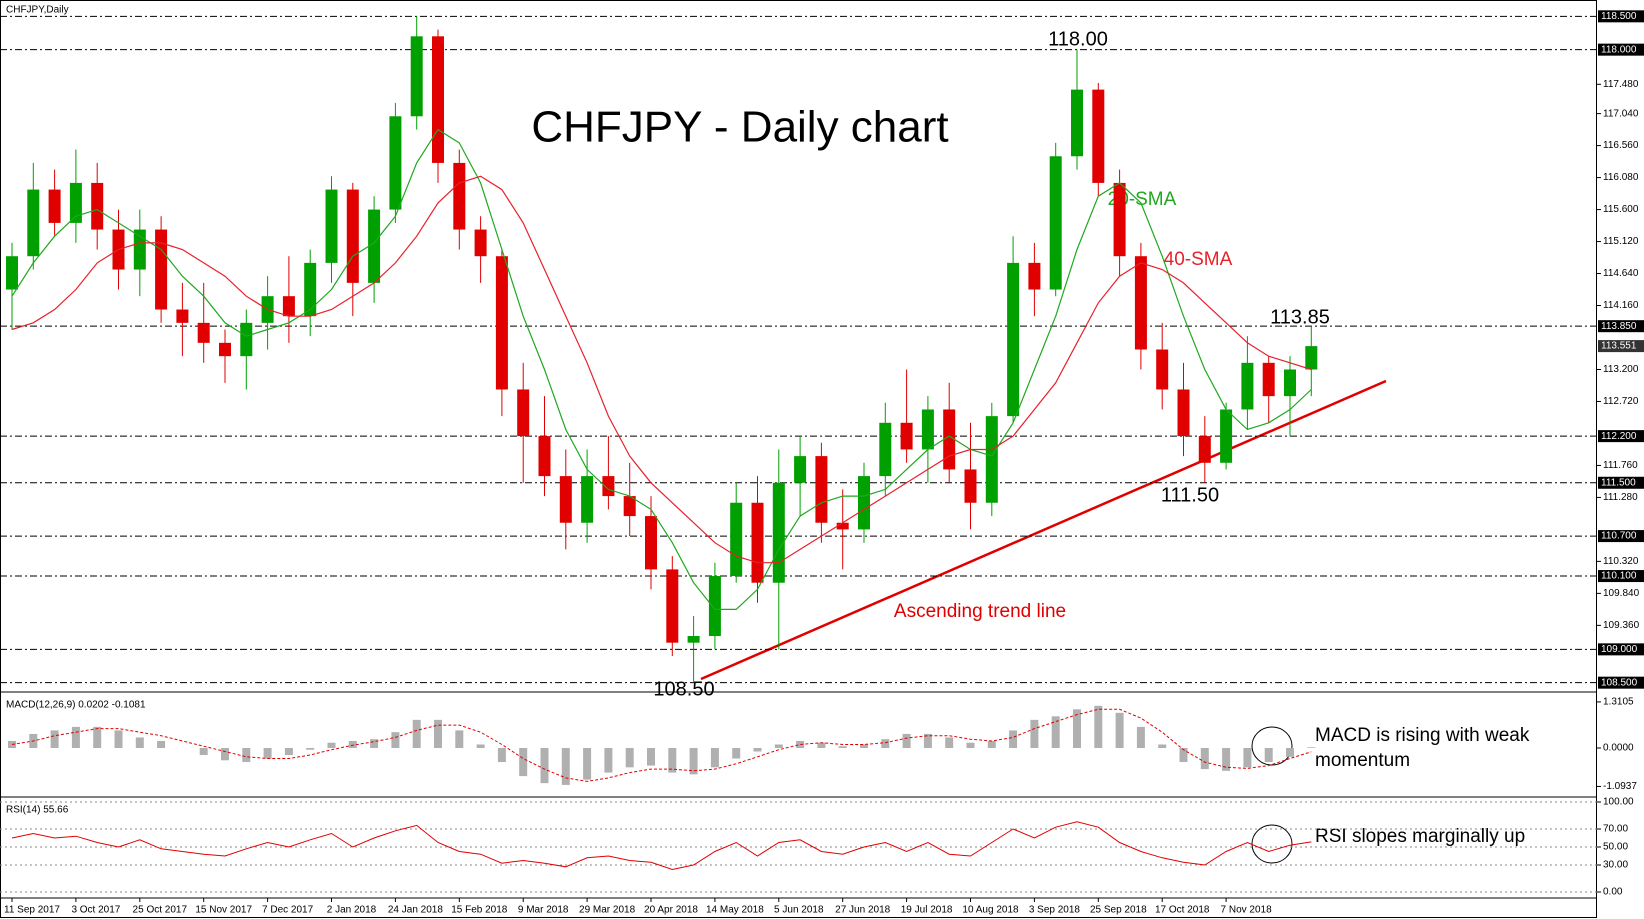  I want to click on low-label: 108.50, so click(683, 689).